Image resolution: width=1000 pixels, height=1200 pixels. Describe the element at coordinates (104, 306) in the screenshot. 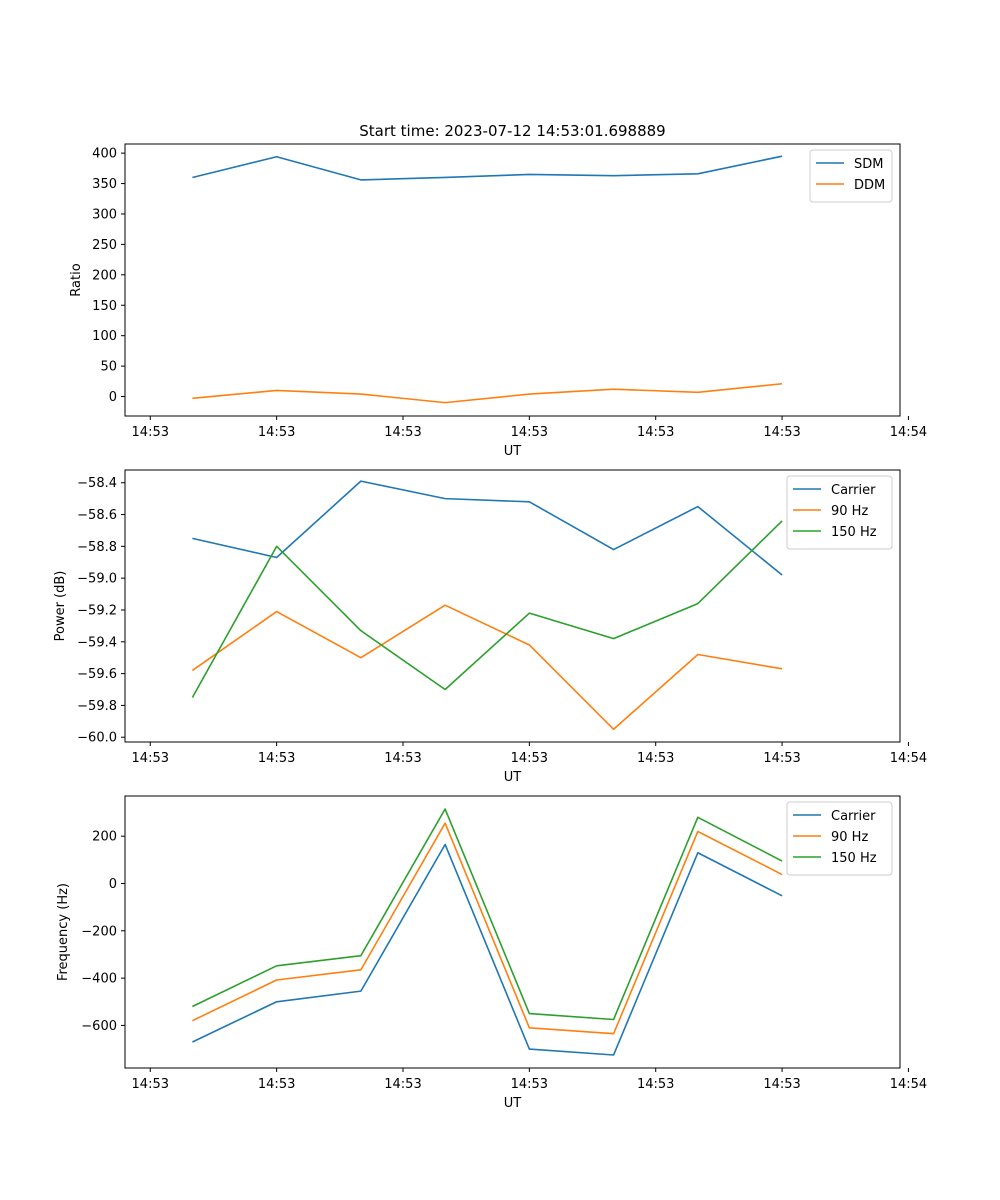

I see `y-tick-label: 150` at that location.